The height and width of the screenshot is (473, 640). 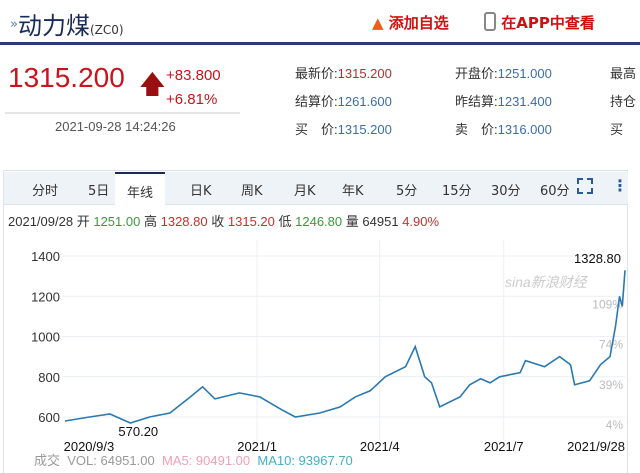 I want to click on high-value: 1328.80, so click(x=184, y=221).